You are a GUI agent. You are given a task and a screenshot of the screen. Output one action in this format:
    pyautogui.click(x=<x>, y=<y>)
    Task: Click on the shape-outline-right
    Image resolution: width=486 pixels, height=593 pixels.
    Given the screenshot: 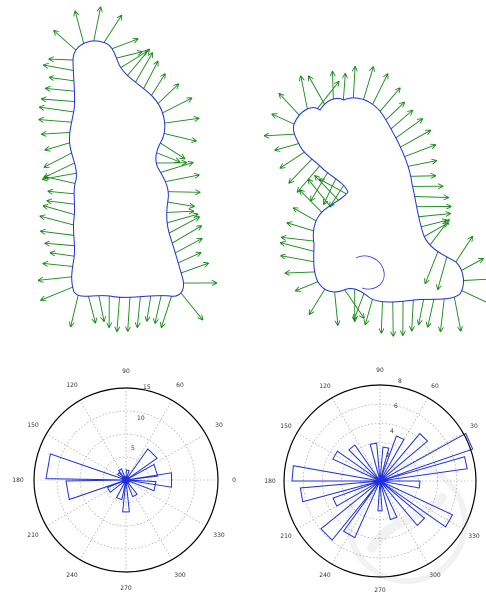 What is the action you would take?
    pyautogui.click(x=378, y=200)
    